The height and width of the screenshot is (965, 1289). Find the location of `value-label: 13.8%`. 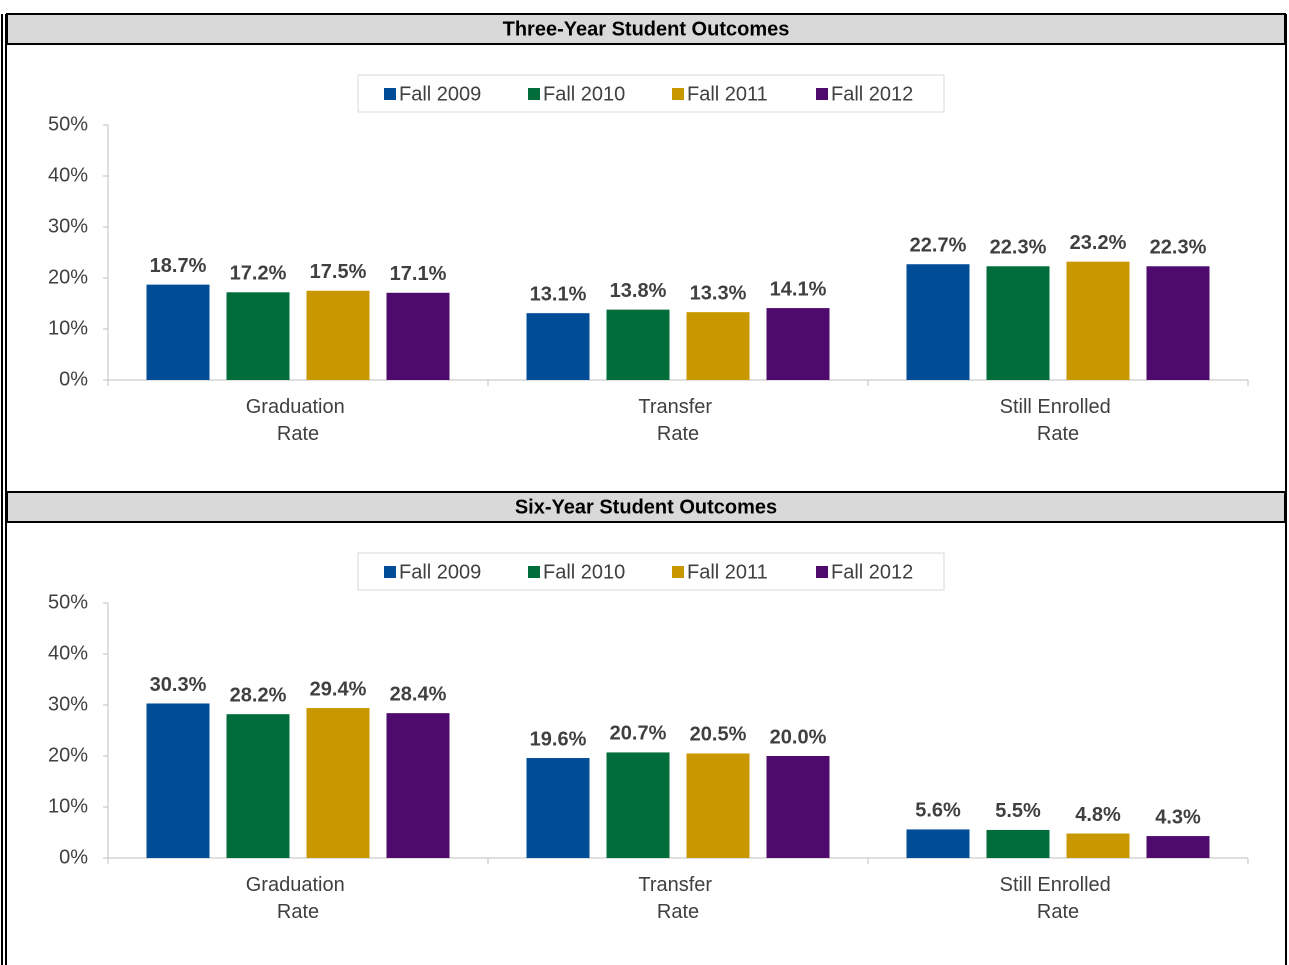

value-label: 13.8% is located at coordinates (638, 291).